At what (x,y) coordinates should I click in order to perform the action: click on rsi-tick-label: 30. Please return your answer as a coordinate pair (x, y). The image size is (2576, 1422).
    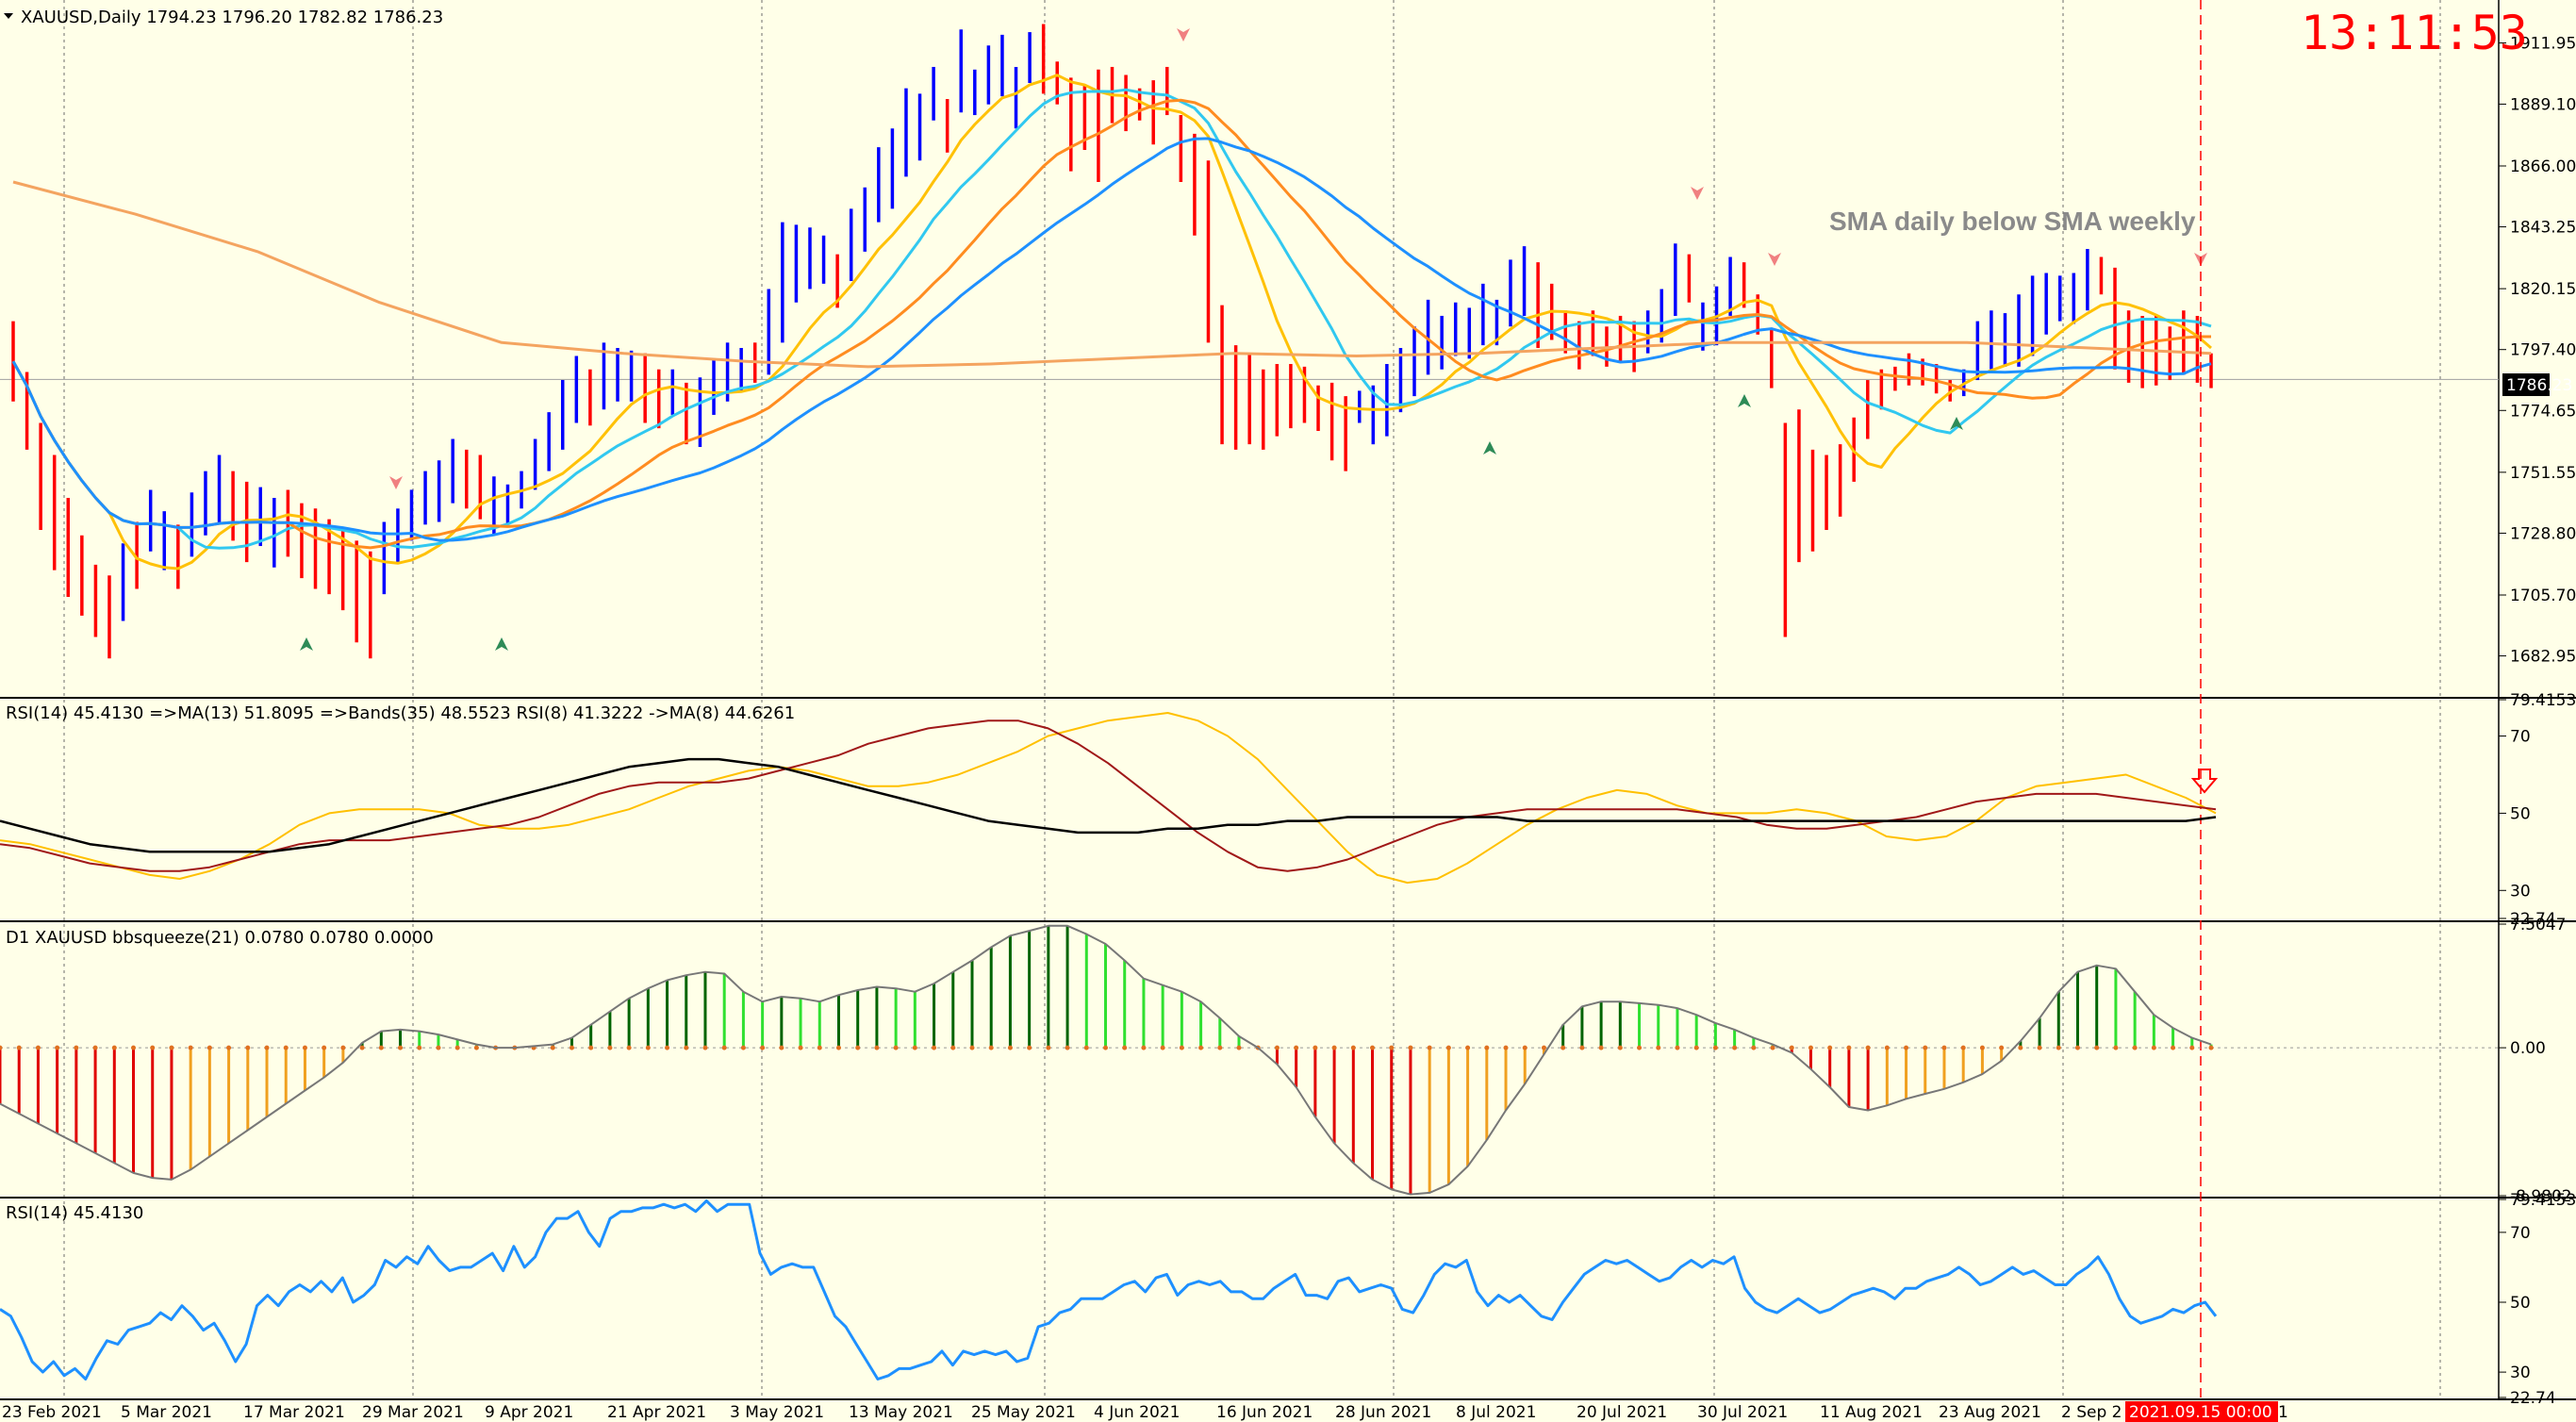
    Looking at the image, I should click on (2520, 891).